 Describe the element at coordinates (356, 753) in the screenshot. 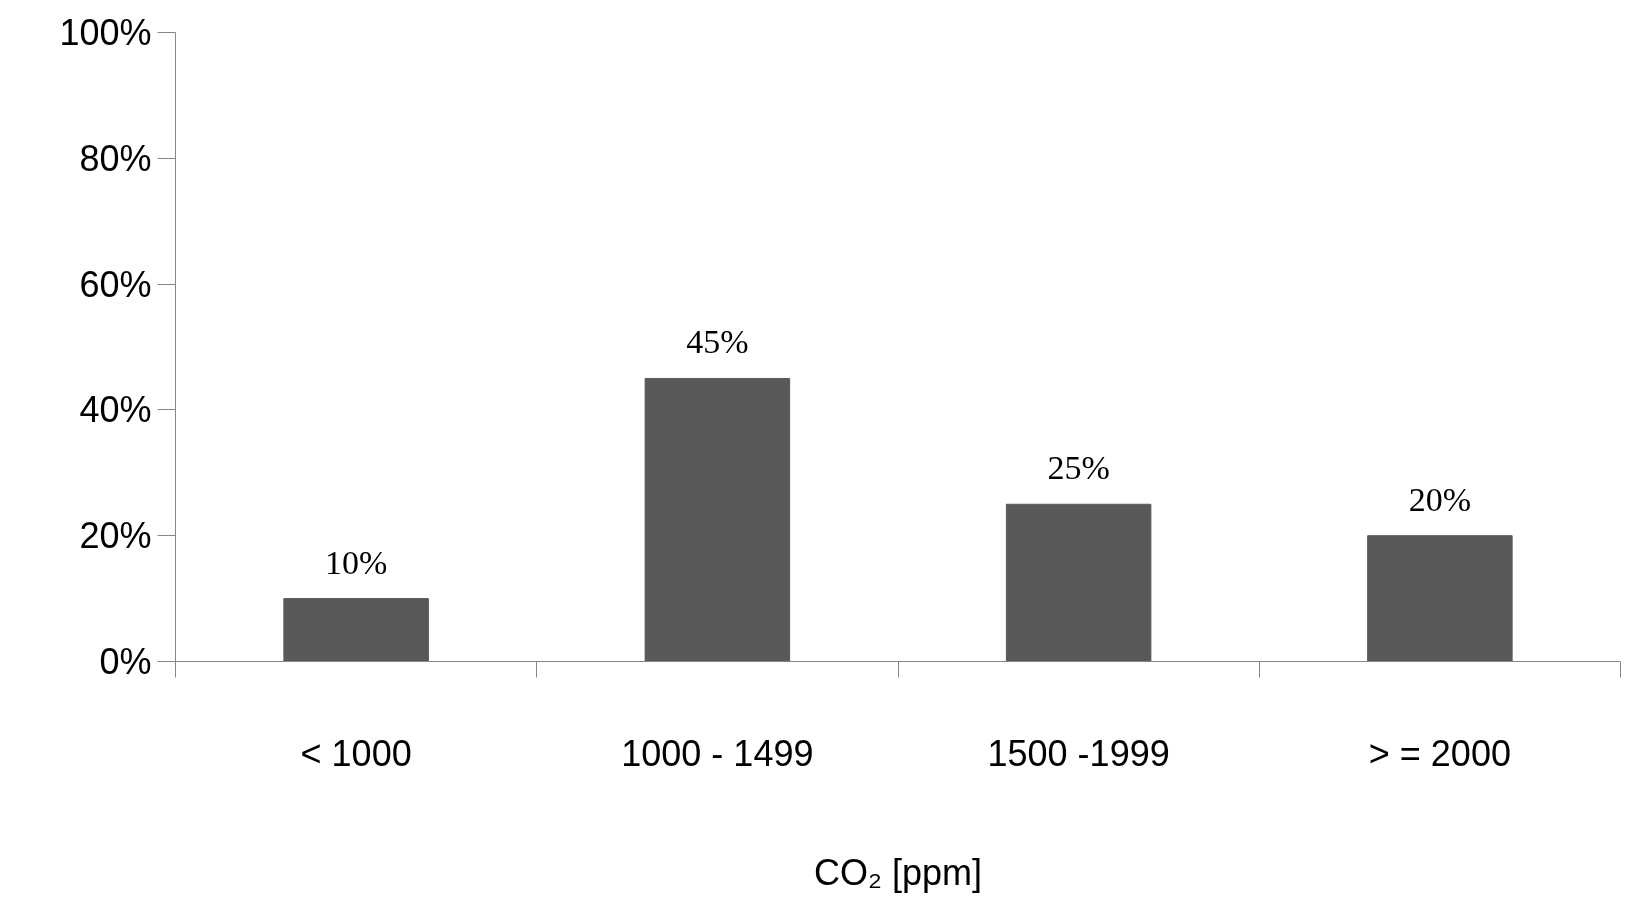

I see `x-tick-label: < 1000` at that location.